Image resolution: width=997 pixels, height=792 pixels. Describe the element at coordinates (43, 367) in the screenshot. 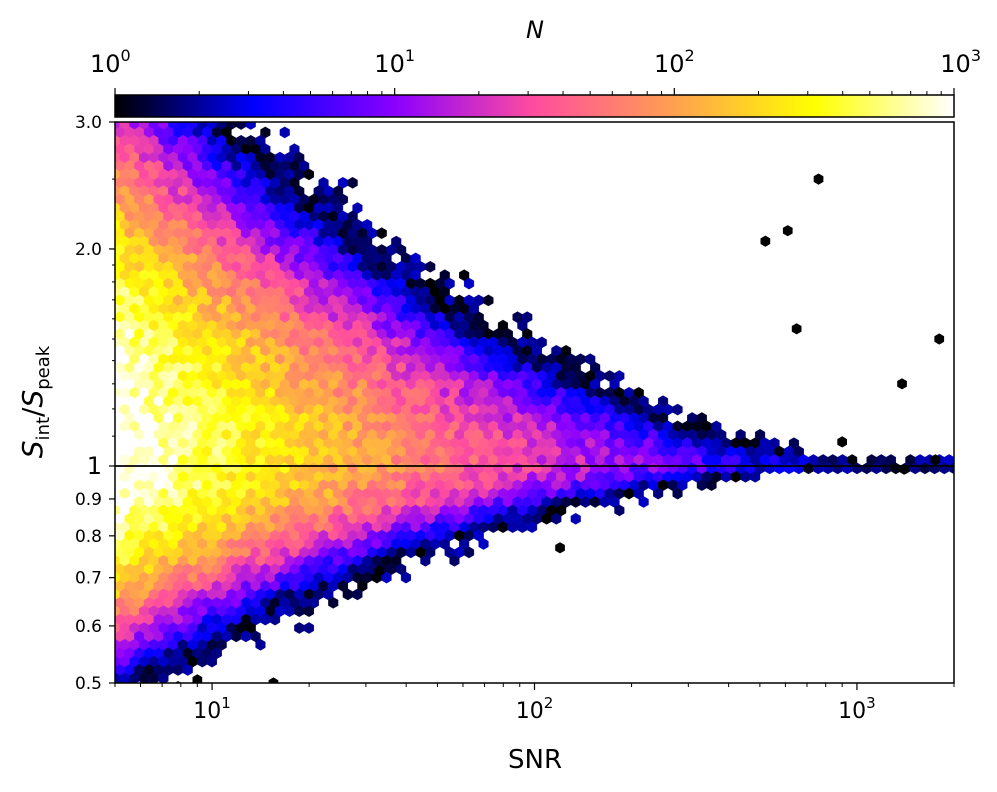

I see `y-label-sub2: peak` at that location.